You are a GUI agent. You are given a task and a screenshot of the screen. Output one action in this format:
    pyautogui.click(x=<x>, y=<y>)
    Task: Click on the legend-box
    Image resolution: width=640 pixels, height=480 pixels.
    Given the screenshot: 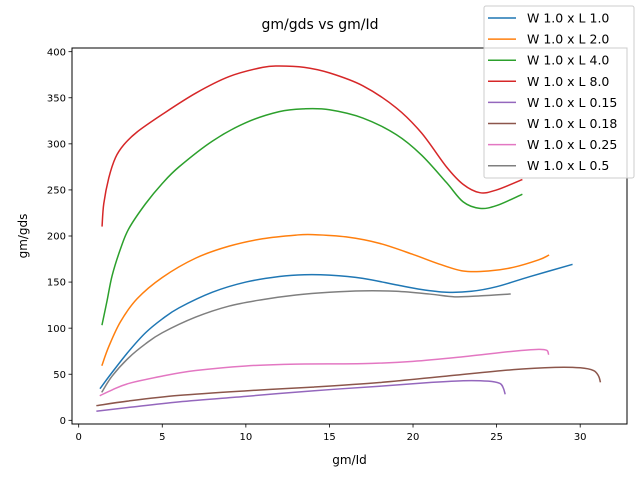 What is the action you would take?
    pyautogui.click(x=559, y=92)
    